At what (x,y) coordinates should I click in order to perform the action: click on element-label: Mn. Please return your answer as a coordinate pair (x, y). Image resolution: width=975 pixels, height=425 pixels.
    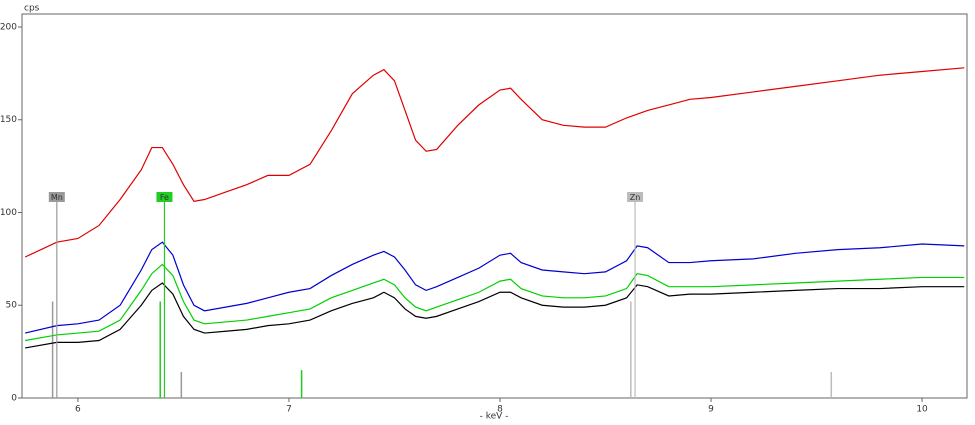
    Looking at the image, I should click on (57, 197).